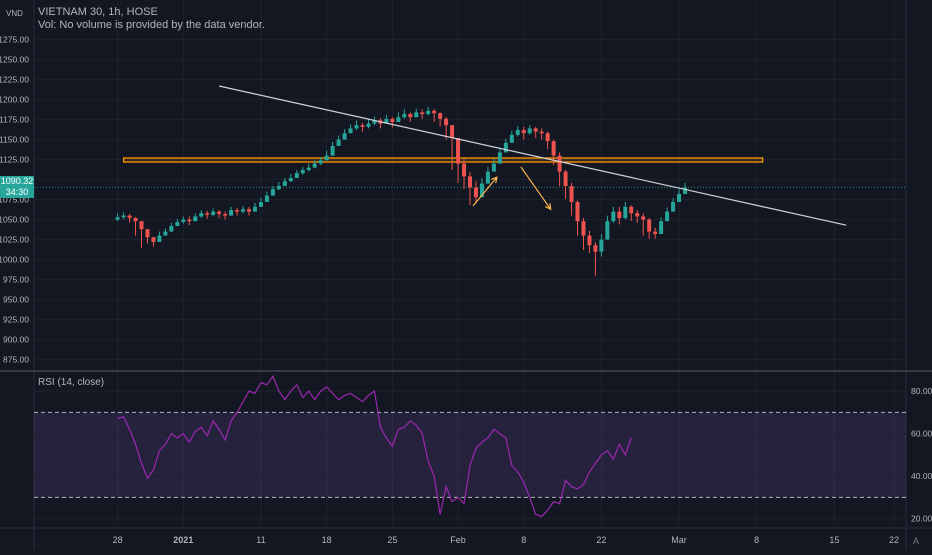 The image size is (932, 555). I want to click on time-tick-label: 8, so click(756, 540).